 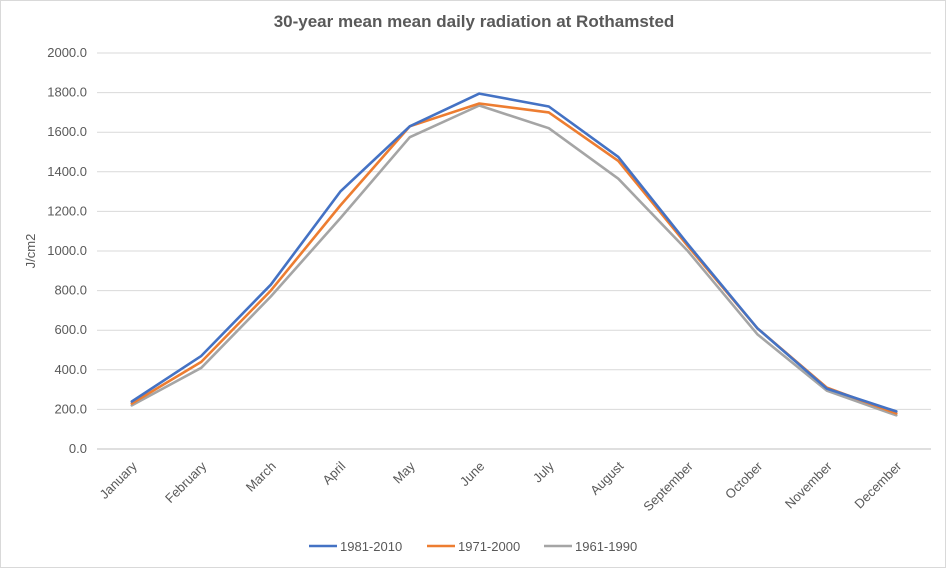 I want to click on y-tick-label: 1000.0, so click(x=67, y=250).